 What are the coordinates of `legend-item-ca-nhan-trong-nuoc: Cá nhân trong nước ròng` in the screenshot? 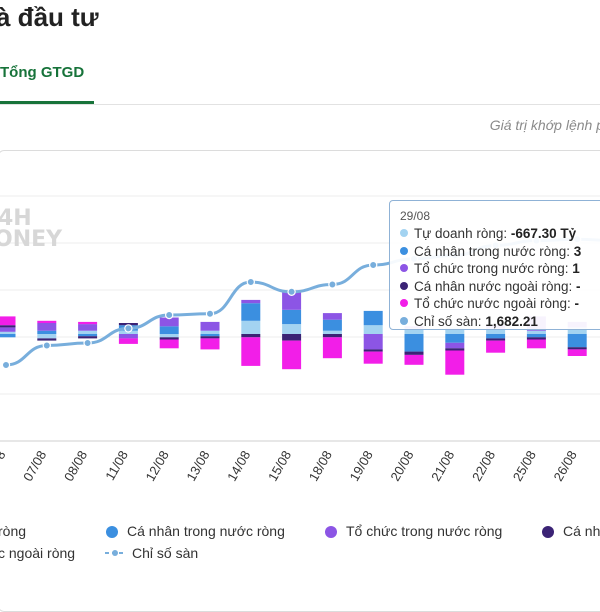 It's located at (195, 531).